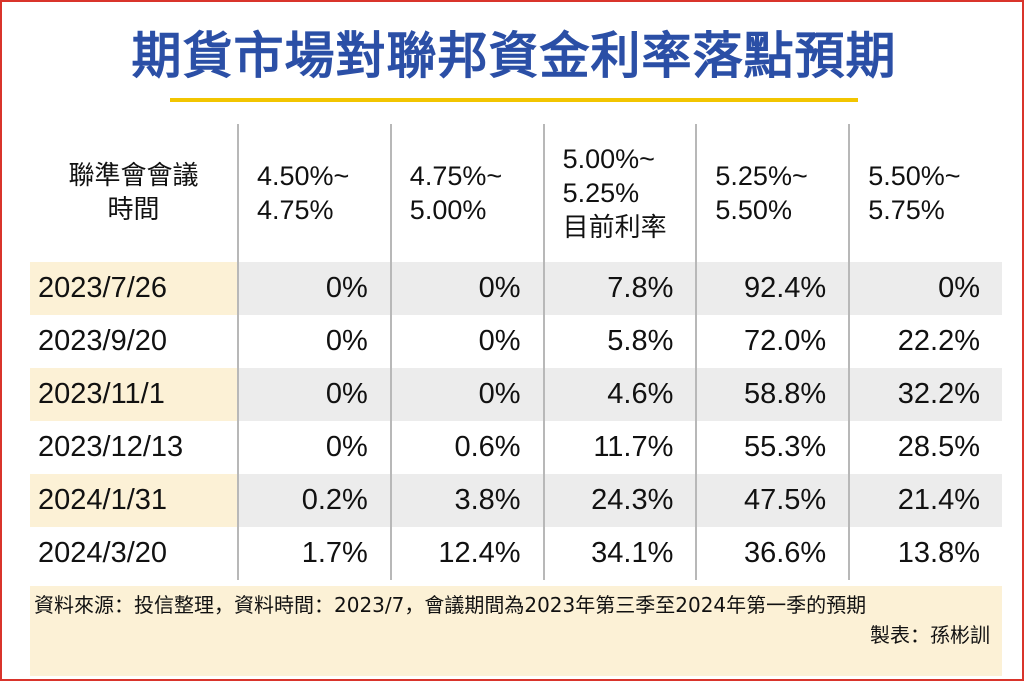  Describe the element at coordinates (772, 553) in the screenshot. I see `probability-cell: 36.6%` at that location.